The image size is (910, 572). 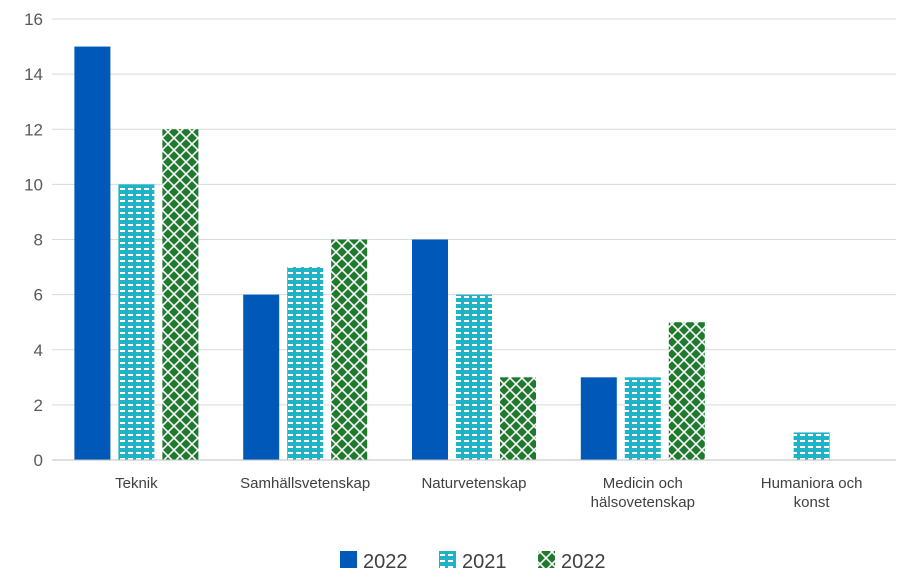 What do you see at coordinates (38, 460) in the screenshot?
I see `y-tick-label: 0` at bounding box center [38, 460].